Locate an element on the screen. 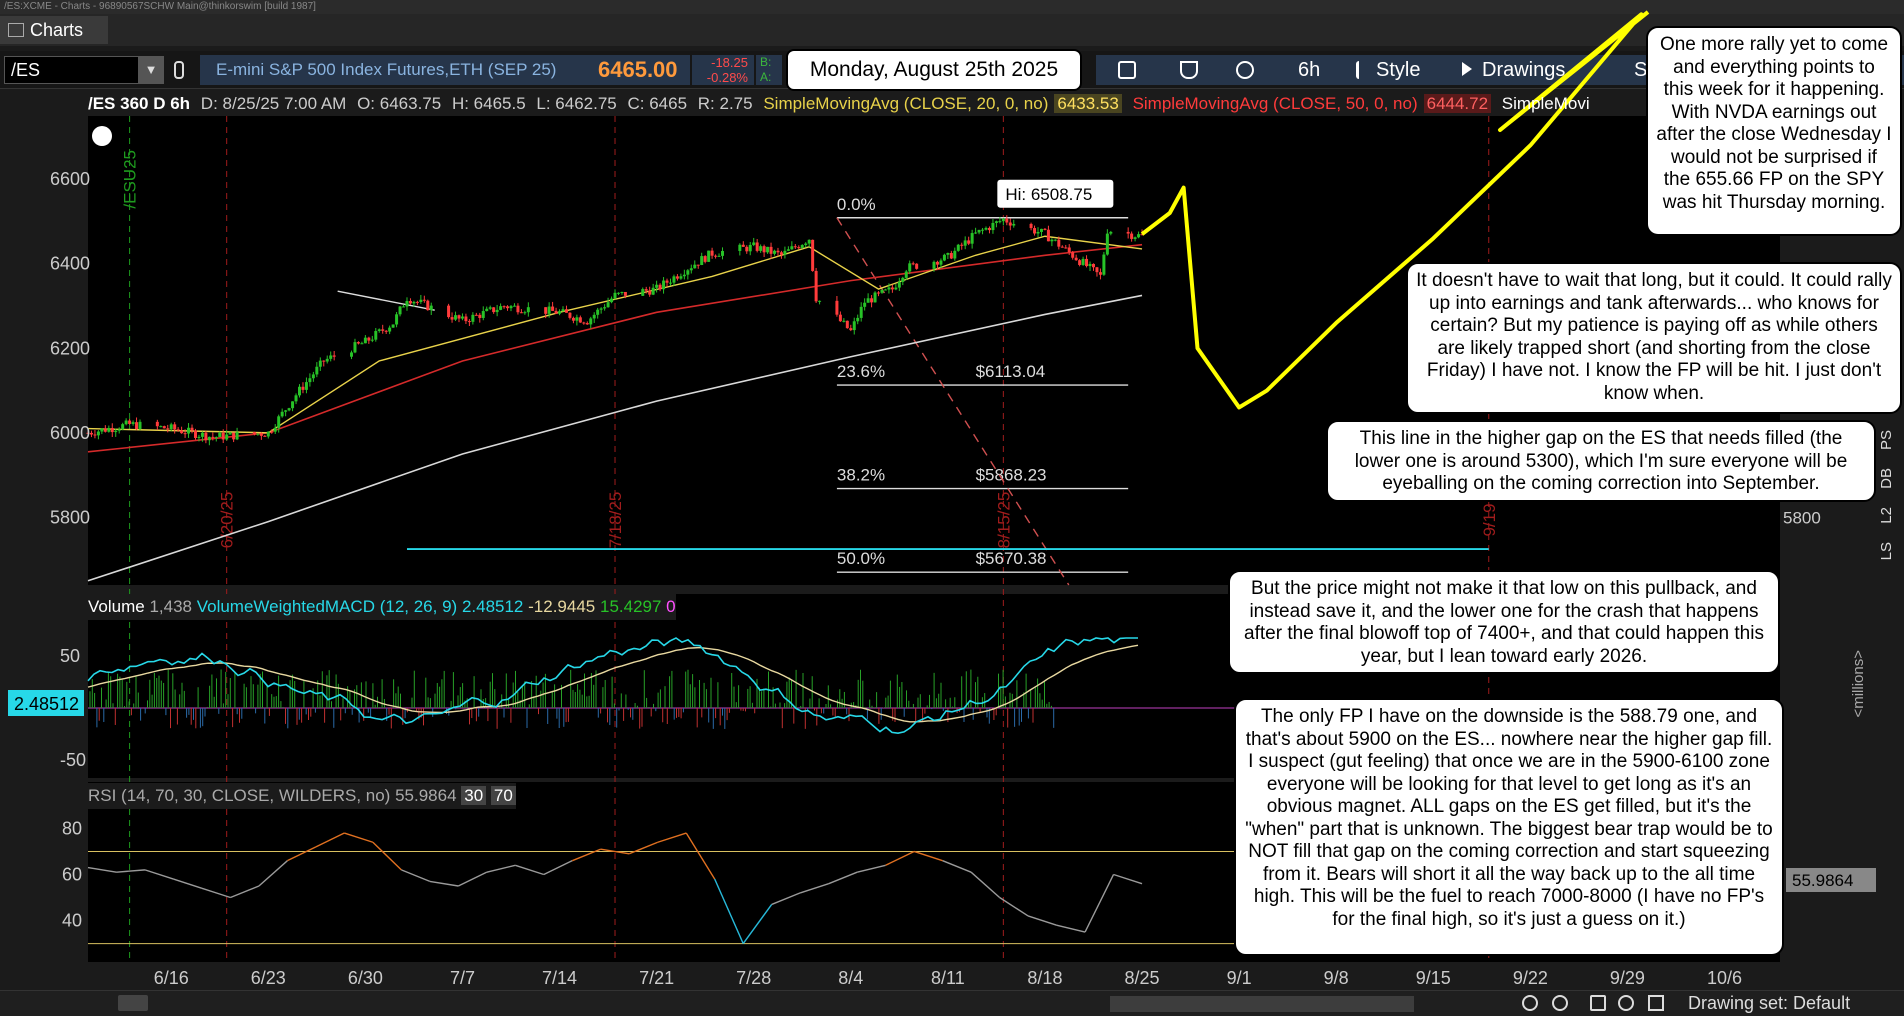  side-tab-l2: L2 is located at coordinates (1886, 515).